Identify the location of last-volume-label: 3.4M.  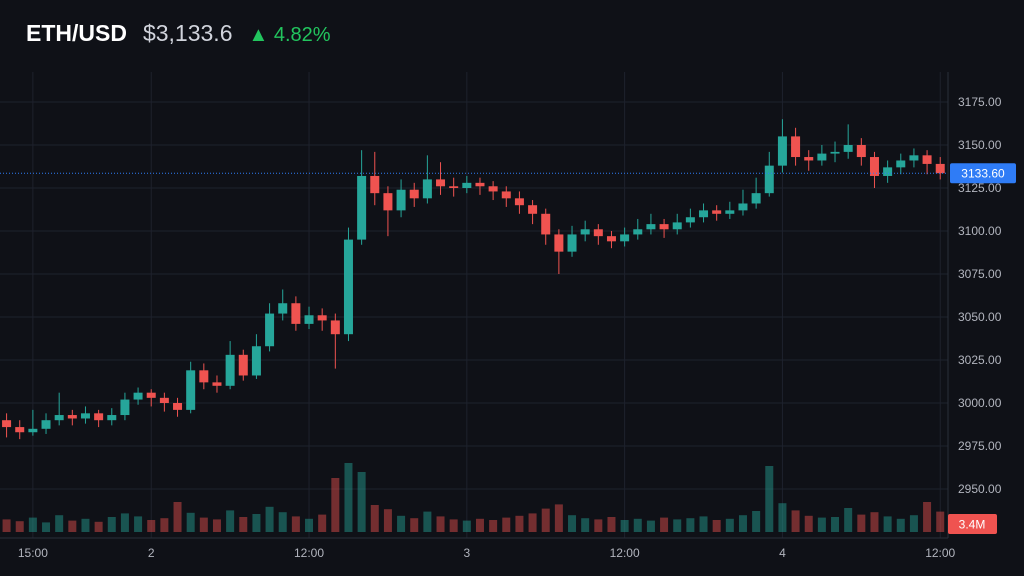
(972, 525).